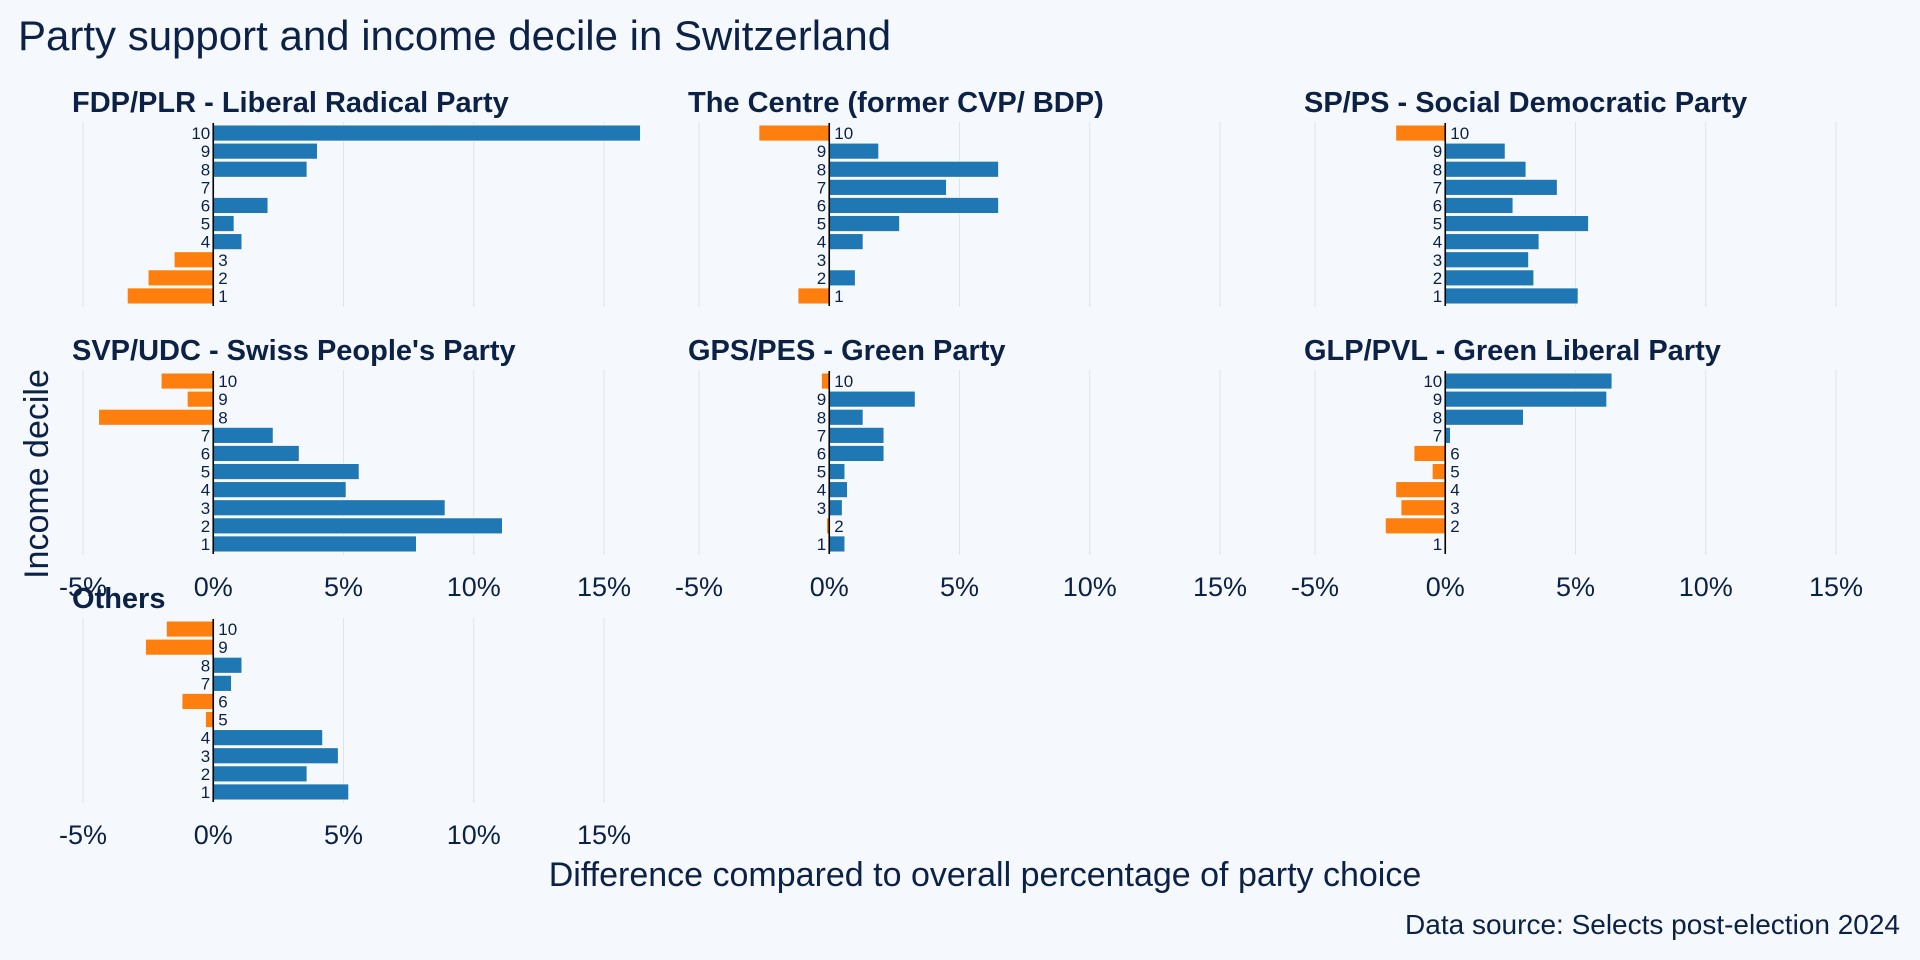 The height and width of the screenshot is (960, 1920). What do you see at coordinates (1512, 351) in the screenshot?
I see `panel-title: GLP/PVL - Green Liberal Party` at bounding box center [1512, 351].